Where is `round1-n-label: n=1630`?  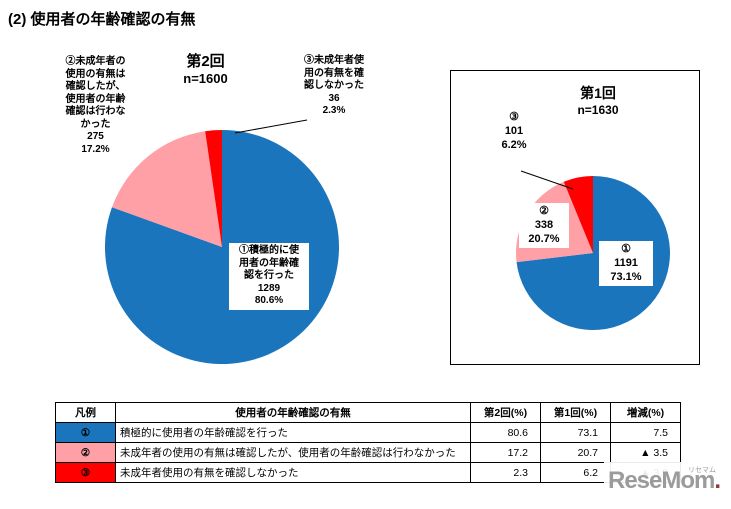 round1-n-label: n=1630 is located at coordinates (598, 110).